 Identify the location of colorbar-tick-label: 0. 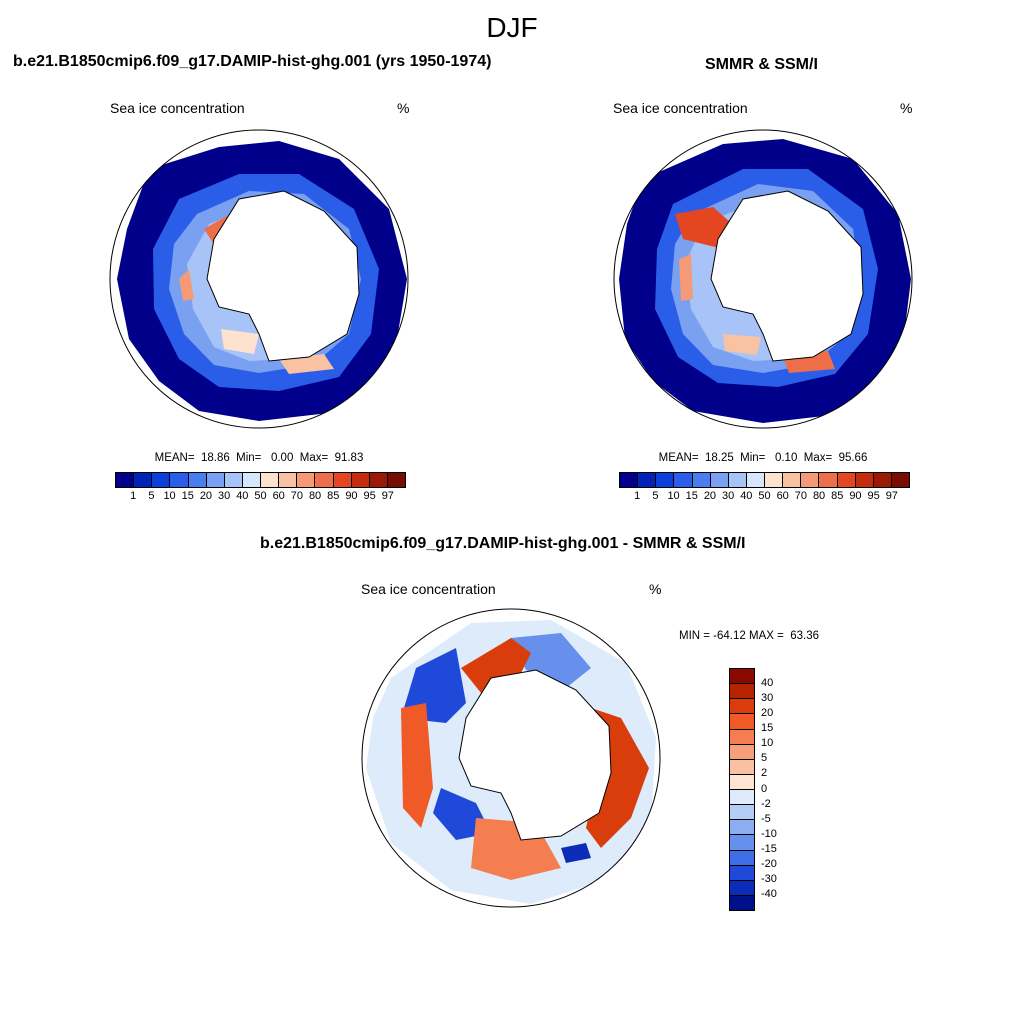
(764, 788).